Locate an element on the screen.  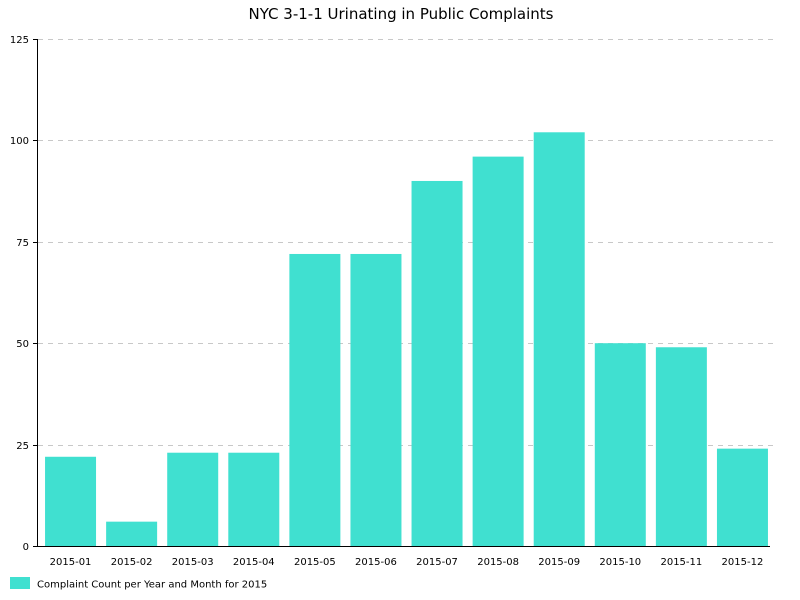
x-tick-label: 2015-03 is located at coordinates (193, 562).